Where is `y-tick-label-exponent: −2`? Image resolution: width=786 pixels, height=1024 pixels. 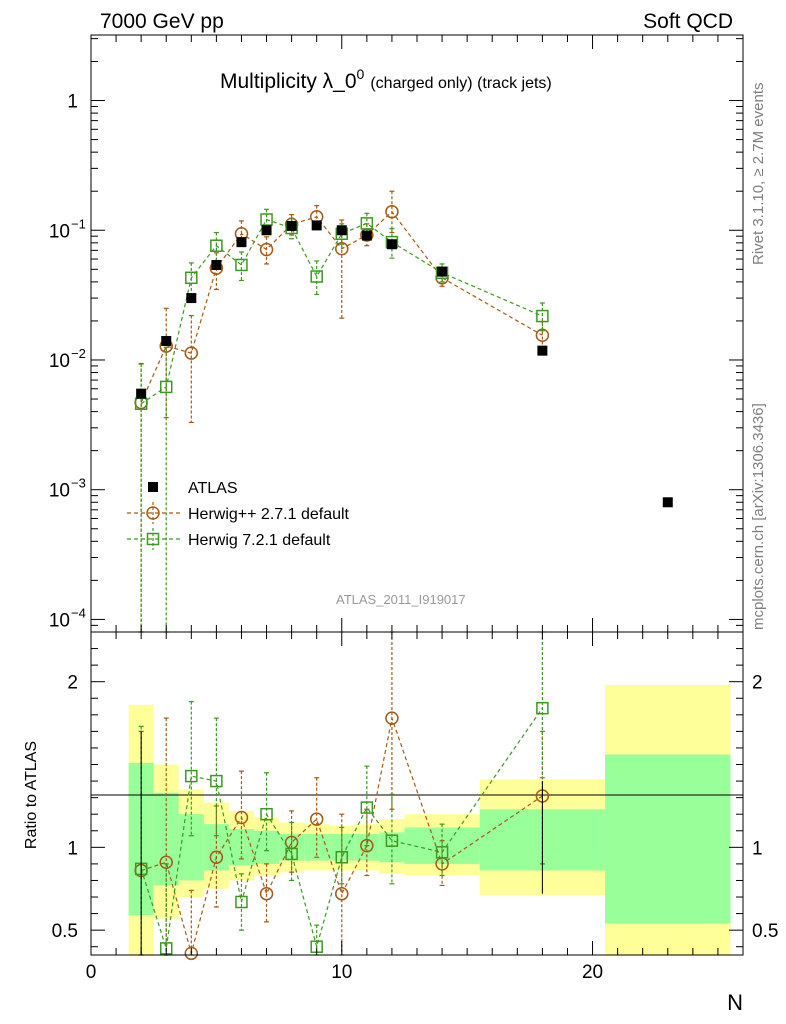 y-tick-label-exponent: −2 is located at coordinates (78, 353).